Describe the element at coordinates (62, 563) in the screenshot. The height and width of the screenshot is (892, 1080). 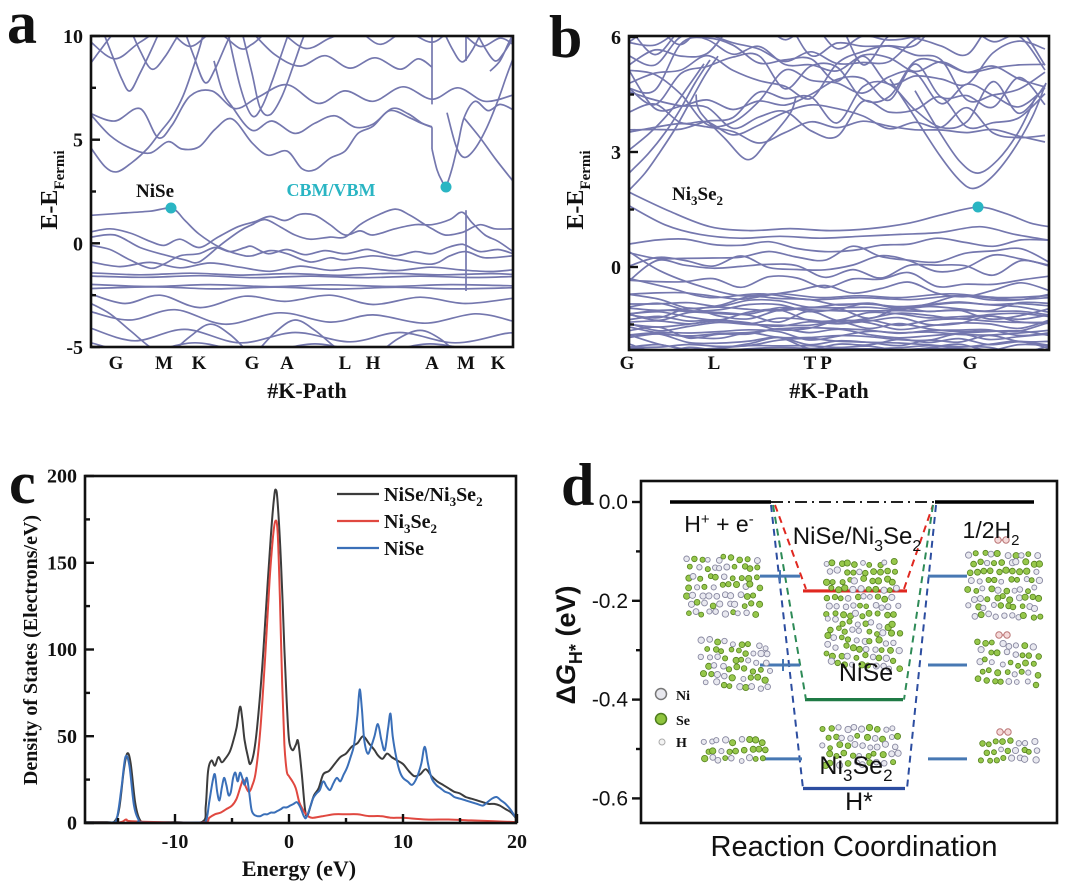
I see `svg-text: 150` at that location.